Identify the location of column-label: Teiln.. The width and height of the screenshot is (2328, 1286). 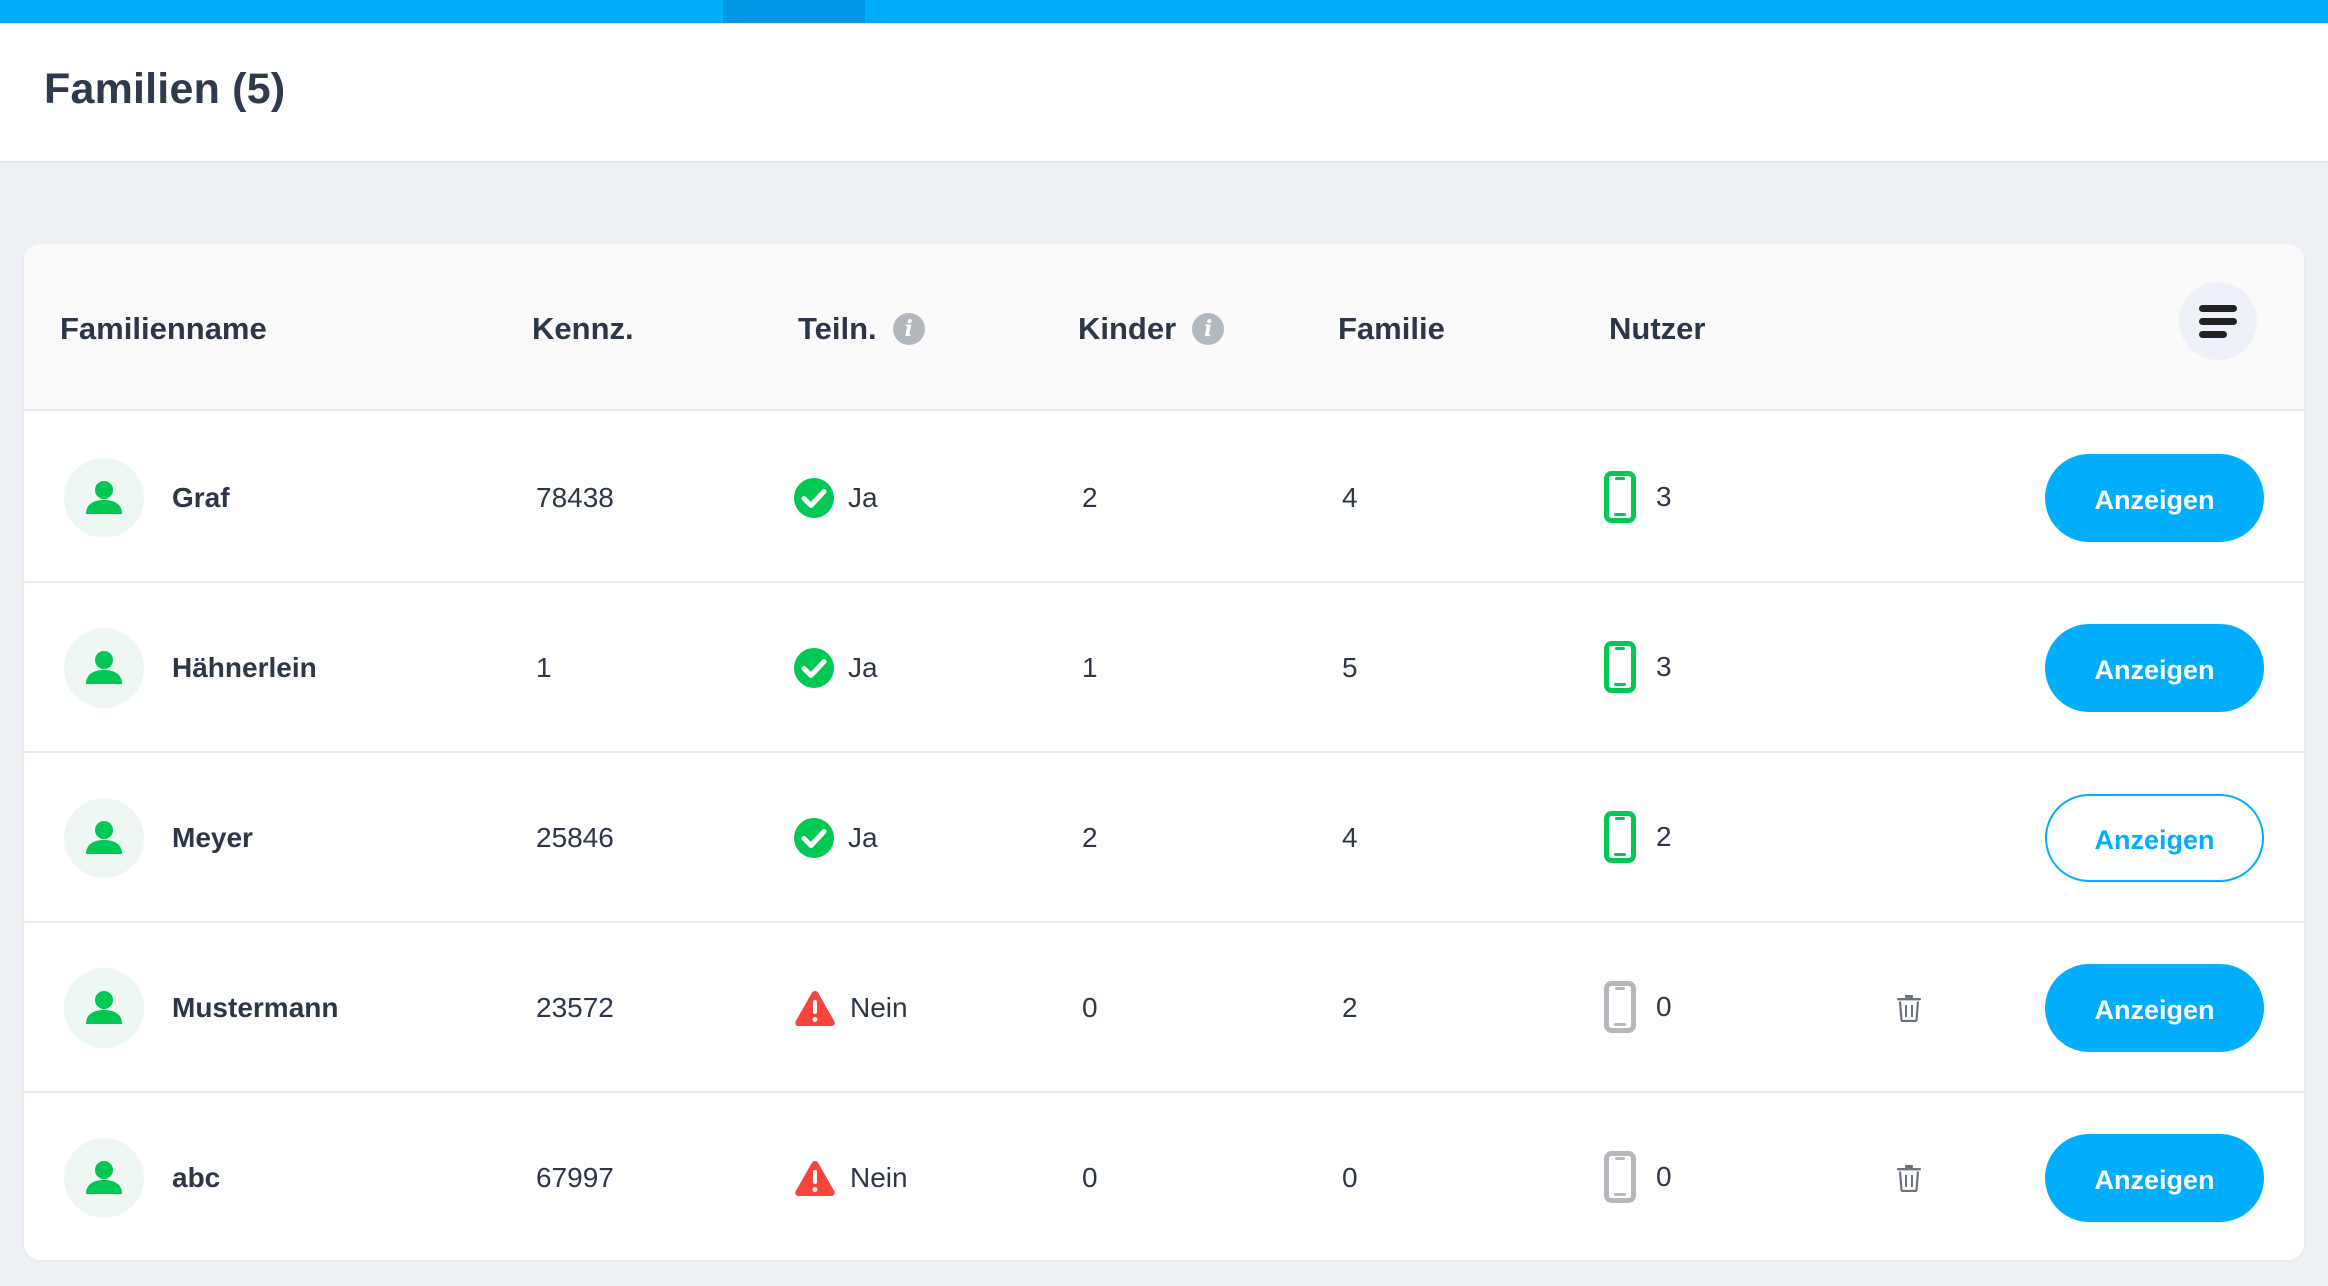
(837, 328).